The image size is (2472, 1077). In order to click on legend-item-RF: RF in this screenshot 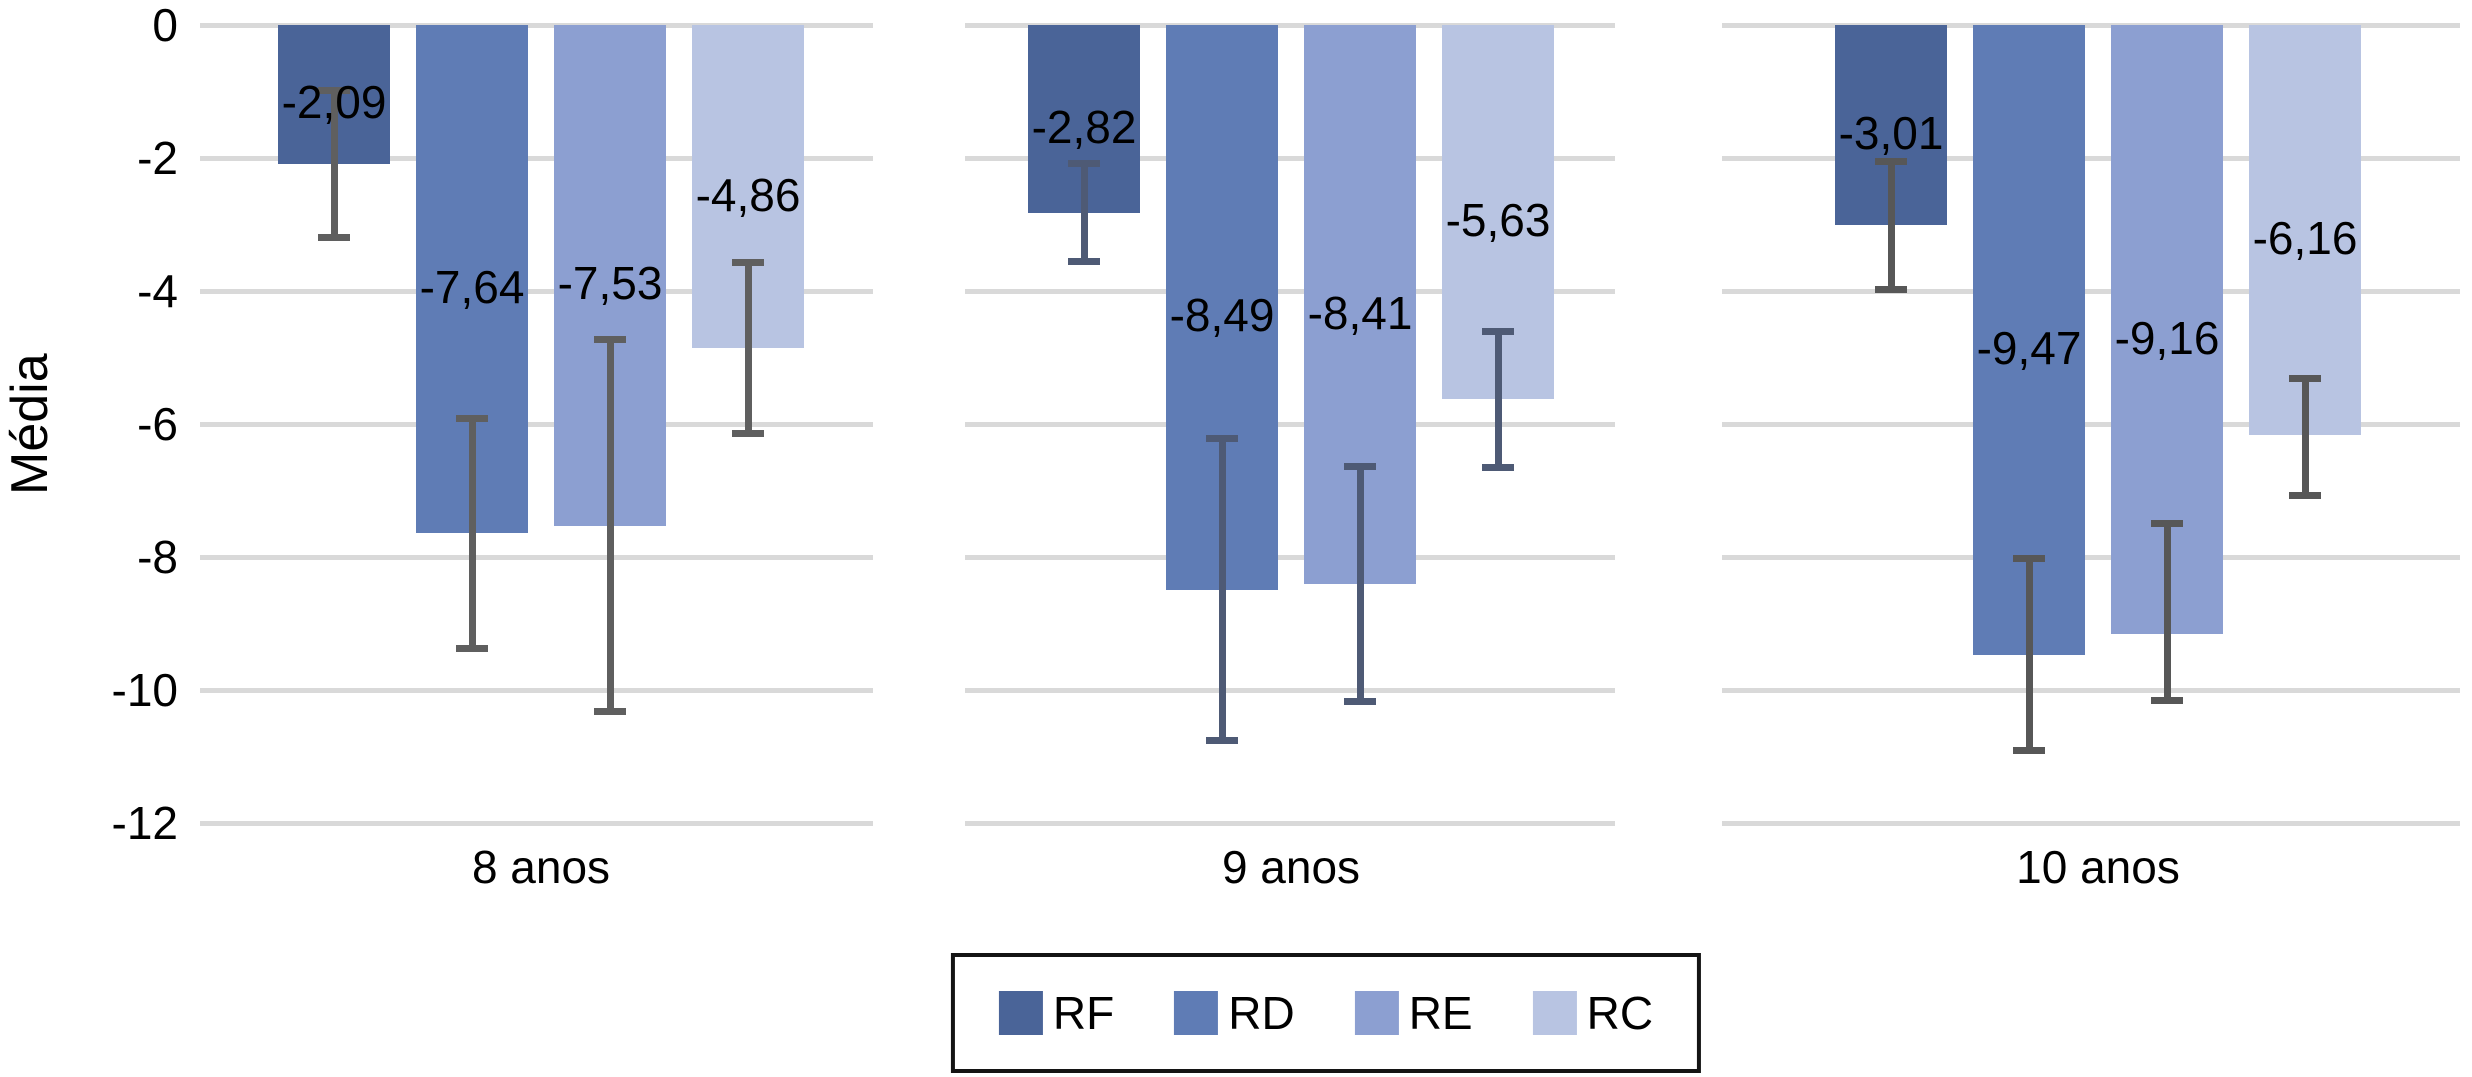, I will do `click(1056, 1013)`.